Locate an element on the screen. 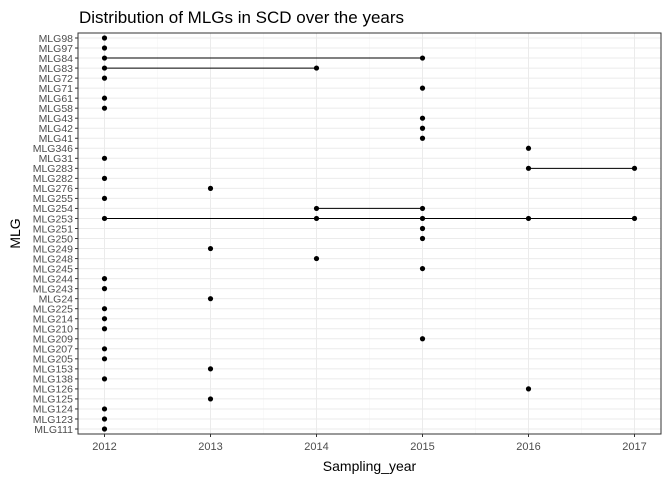 This screenshot has width=672, height=480. x-axis-title: Sampling_year is located at coordinates (370, 466).